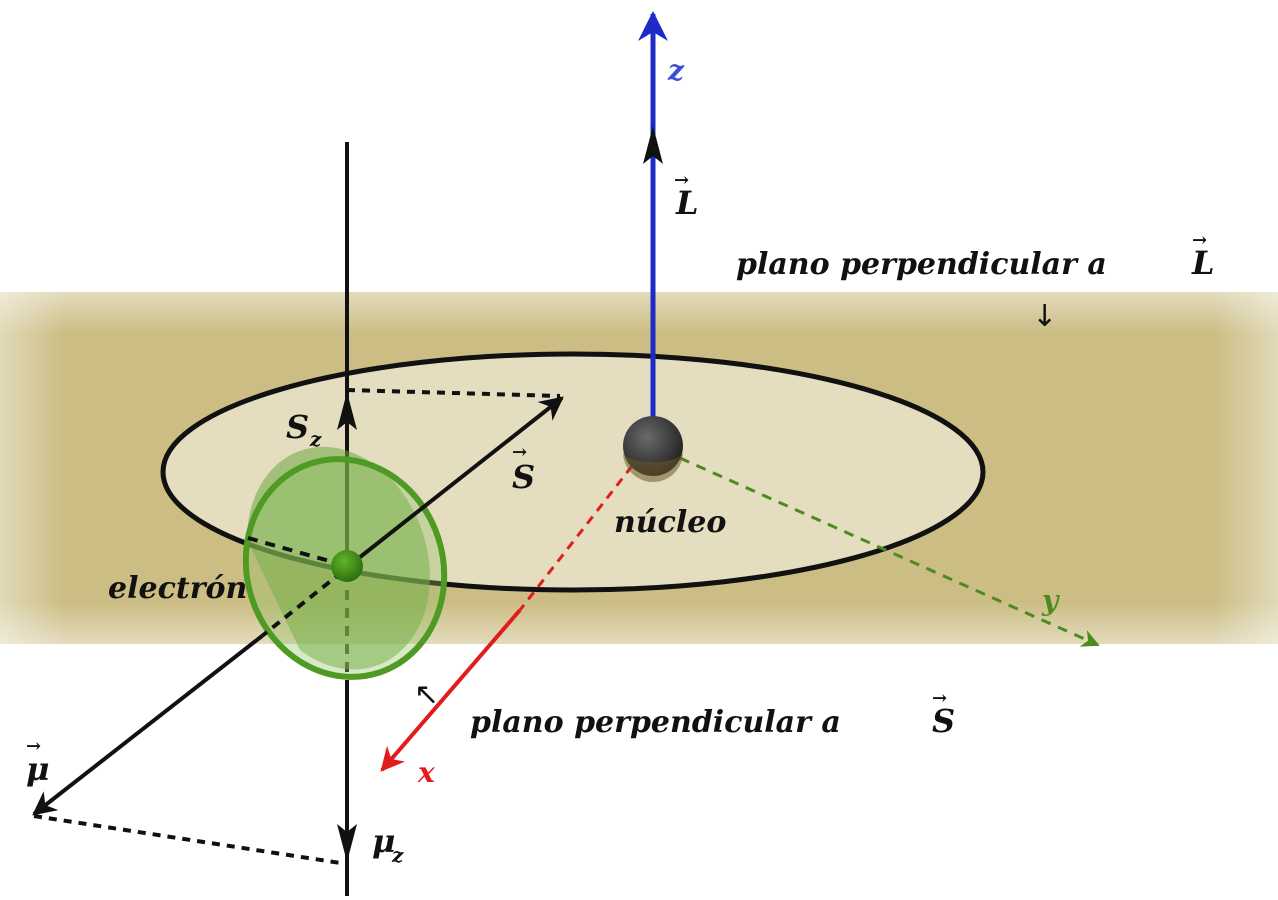 Image resolution: width=1278 pixels, height=900 pixels. What do you see at coordinates (519, 452) in the screenshot?
I see `s-vector-arrow-glyph: →` at bounding box center [519, 452].